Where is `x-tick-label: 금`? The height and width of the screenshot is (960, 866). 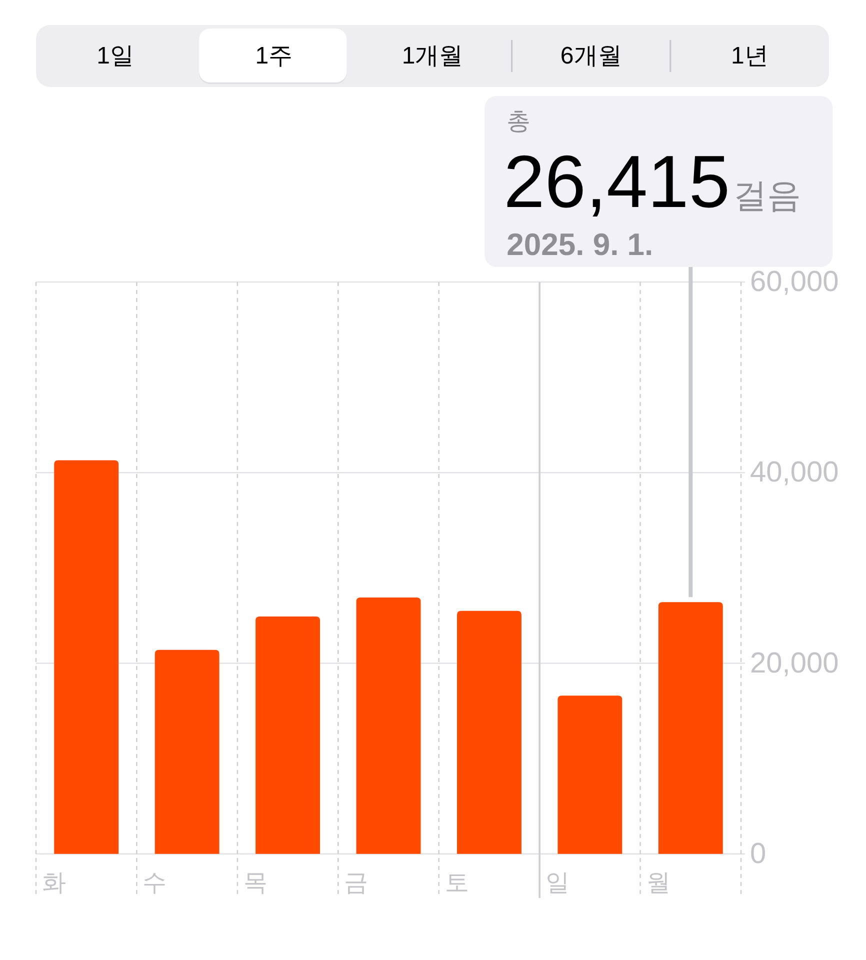 x-tick-label: 금 is located at coordinates (356, 883).